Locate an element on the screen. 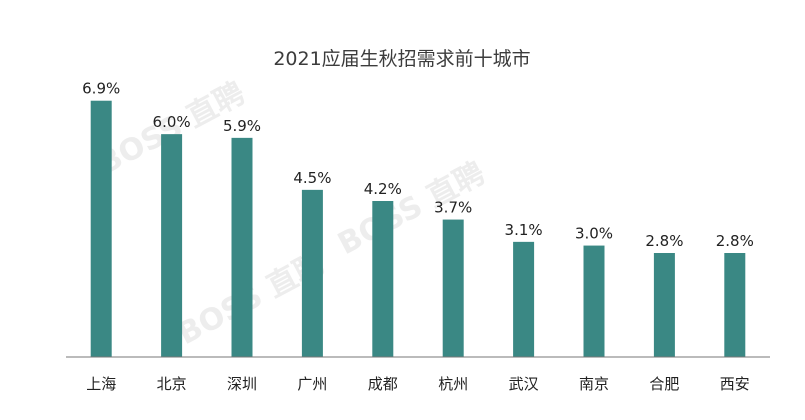 This screenshot has height=420, width=805. data-label-2: 5.9% is located at coordinates (242, 126).